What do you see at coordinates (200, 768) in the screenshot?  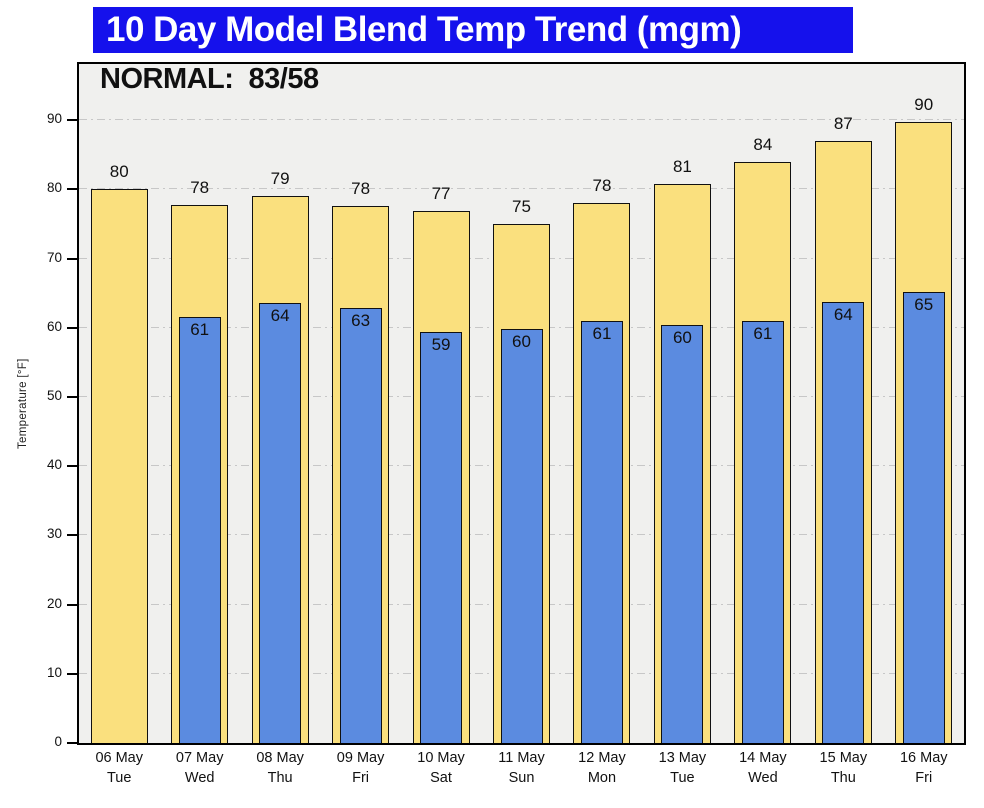 I see `x-tick-label: 07 May Wed` at bounding box center [200, 768].